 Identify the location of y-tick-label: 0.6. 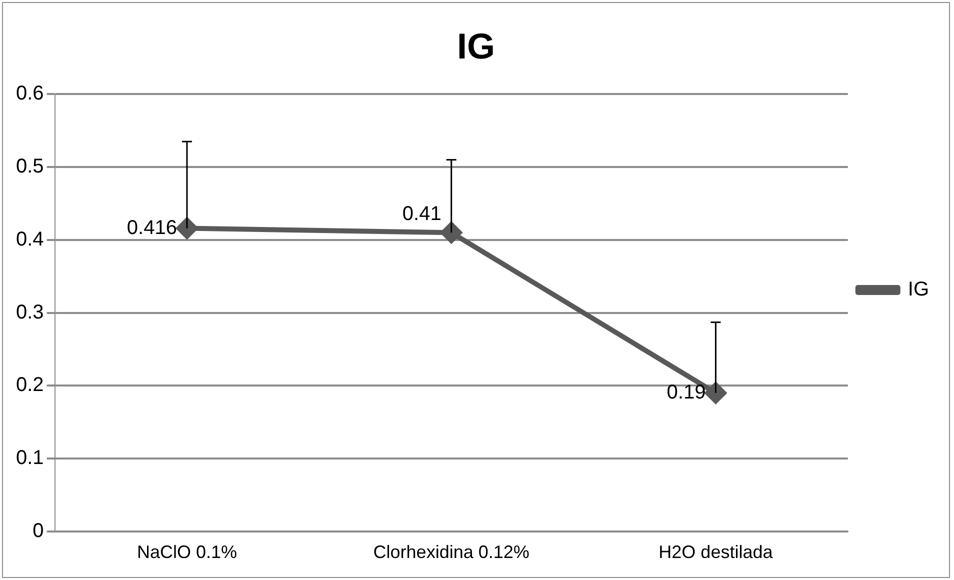
(30, 93).